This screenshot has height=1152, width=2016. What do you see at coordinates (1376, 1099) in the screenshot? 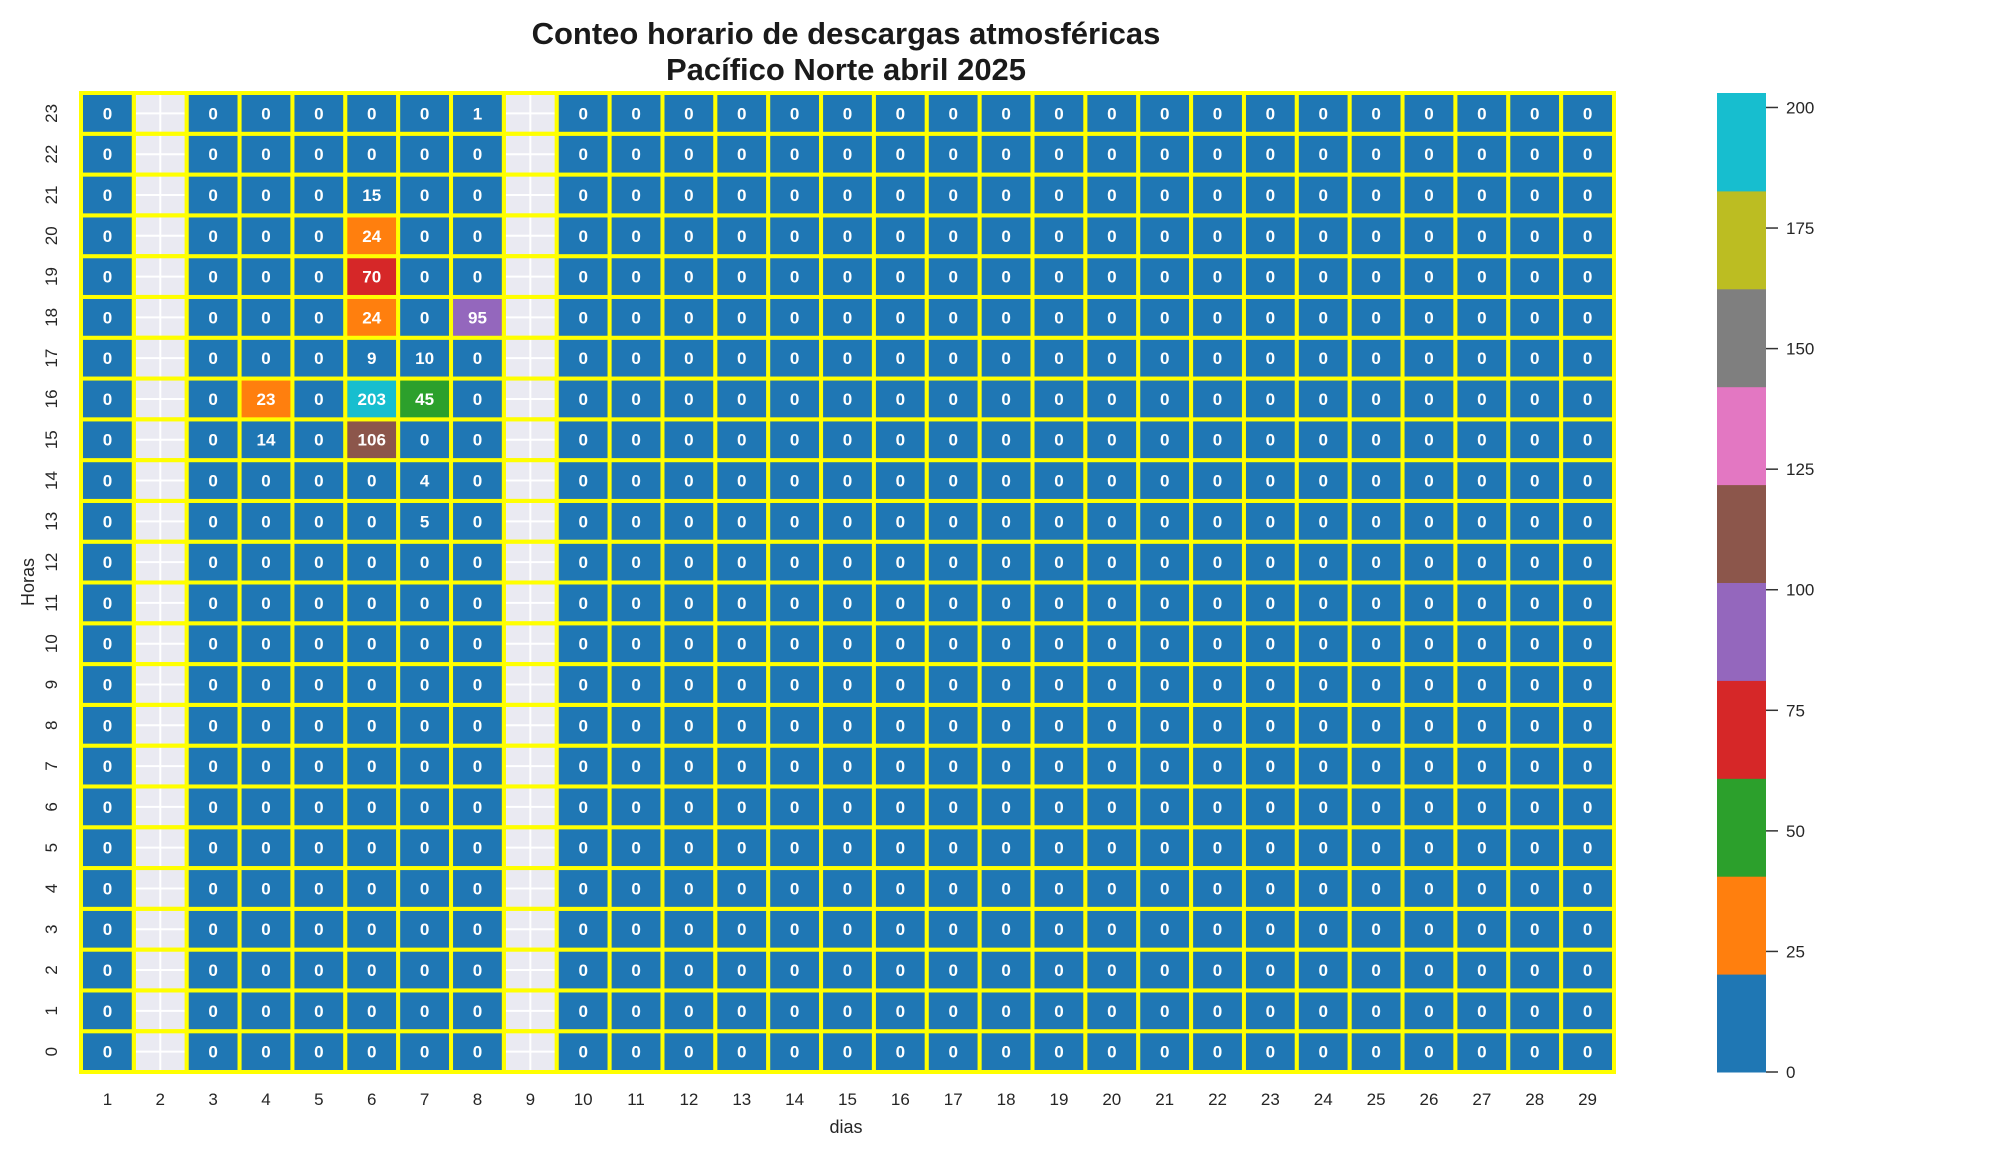
I see `x-tick-label: 25` at bounding box center [1376, 1099].